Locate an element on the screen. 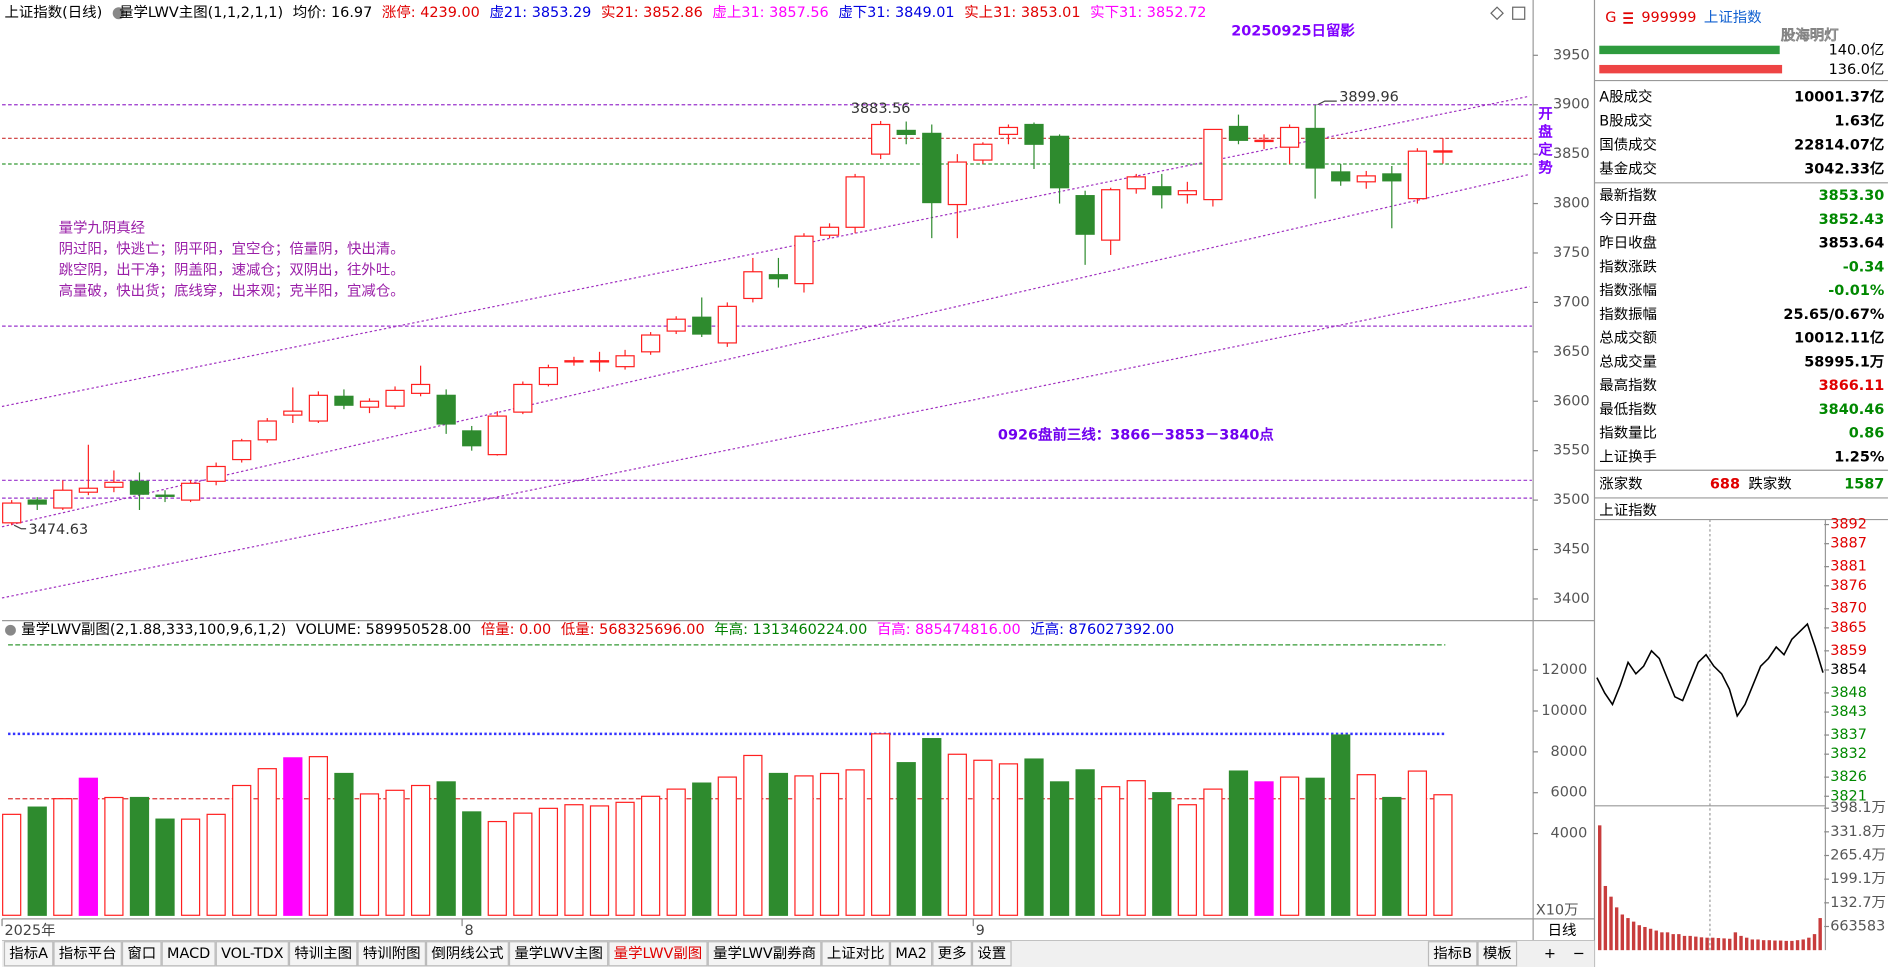 This screenshot has height=967, width=1890. tab: 指标B is located at coordinates (1452, 954).